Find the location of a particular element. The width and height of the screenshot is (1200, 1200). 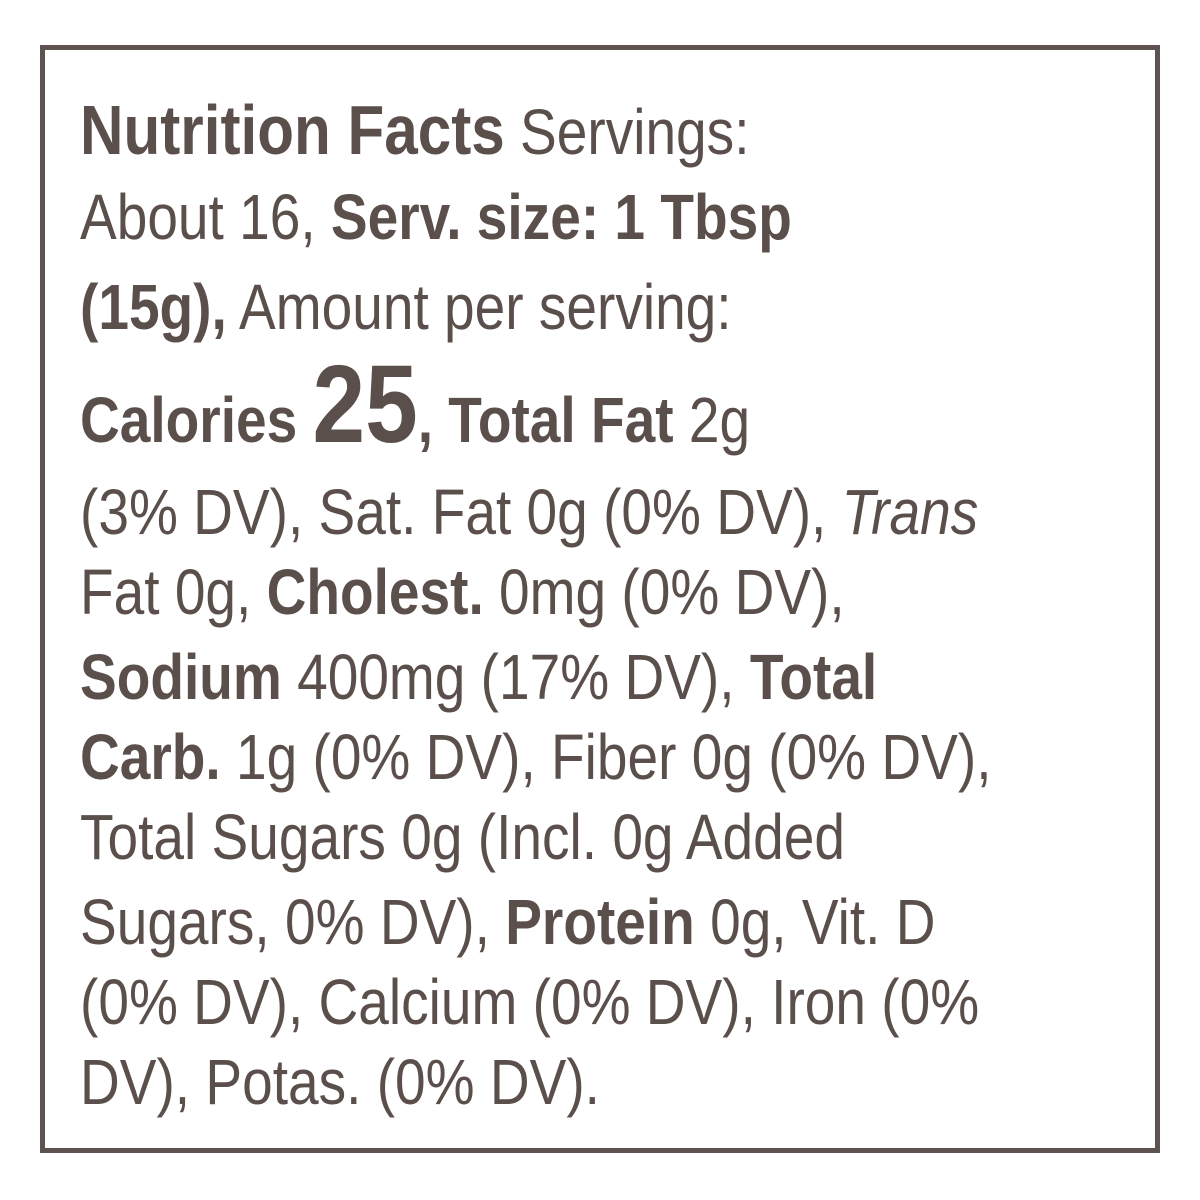

text-bold: Cholest. is located at coordinates (375, 592).